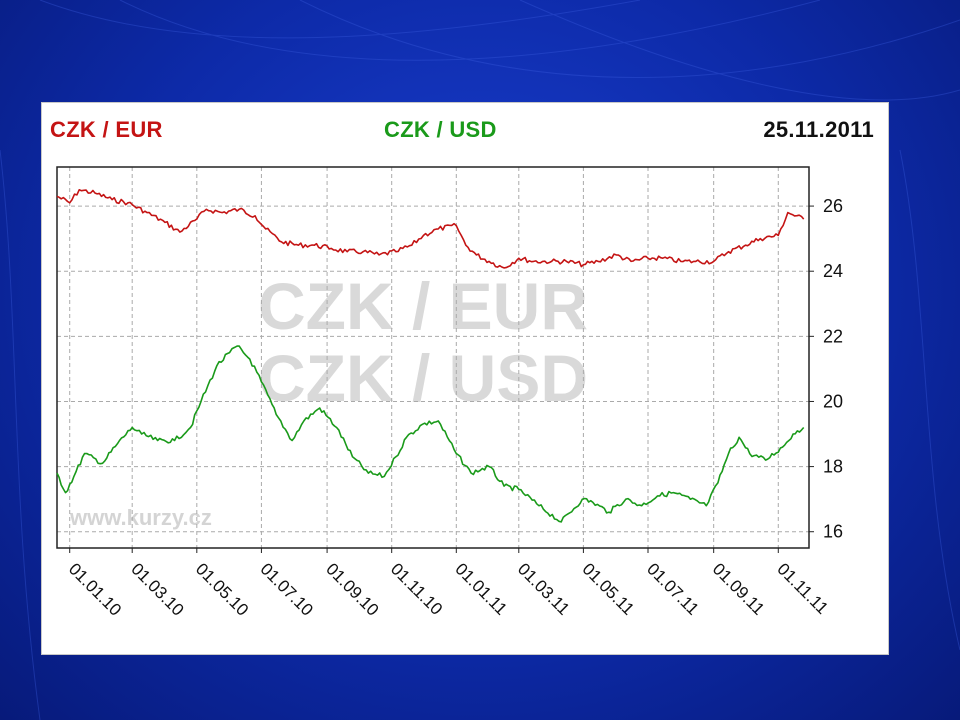  I want to click on legend-usd-label: CZK / USD, so click(440, 129).